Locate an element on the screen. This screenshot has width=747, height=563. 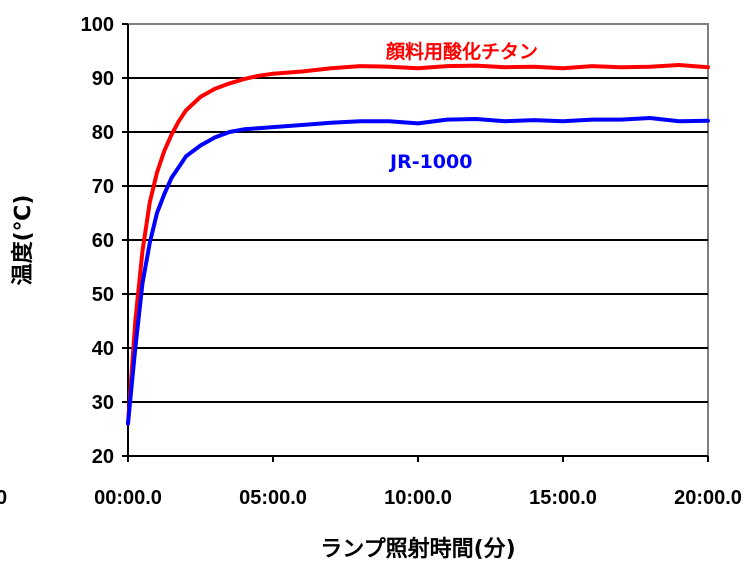
y-axis-title: 温度(℃) is located at coordinates (23, 240).